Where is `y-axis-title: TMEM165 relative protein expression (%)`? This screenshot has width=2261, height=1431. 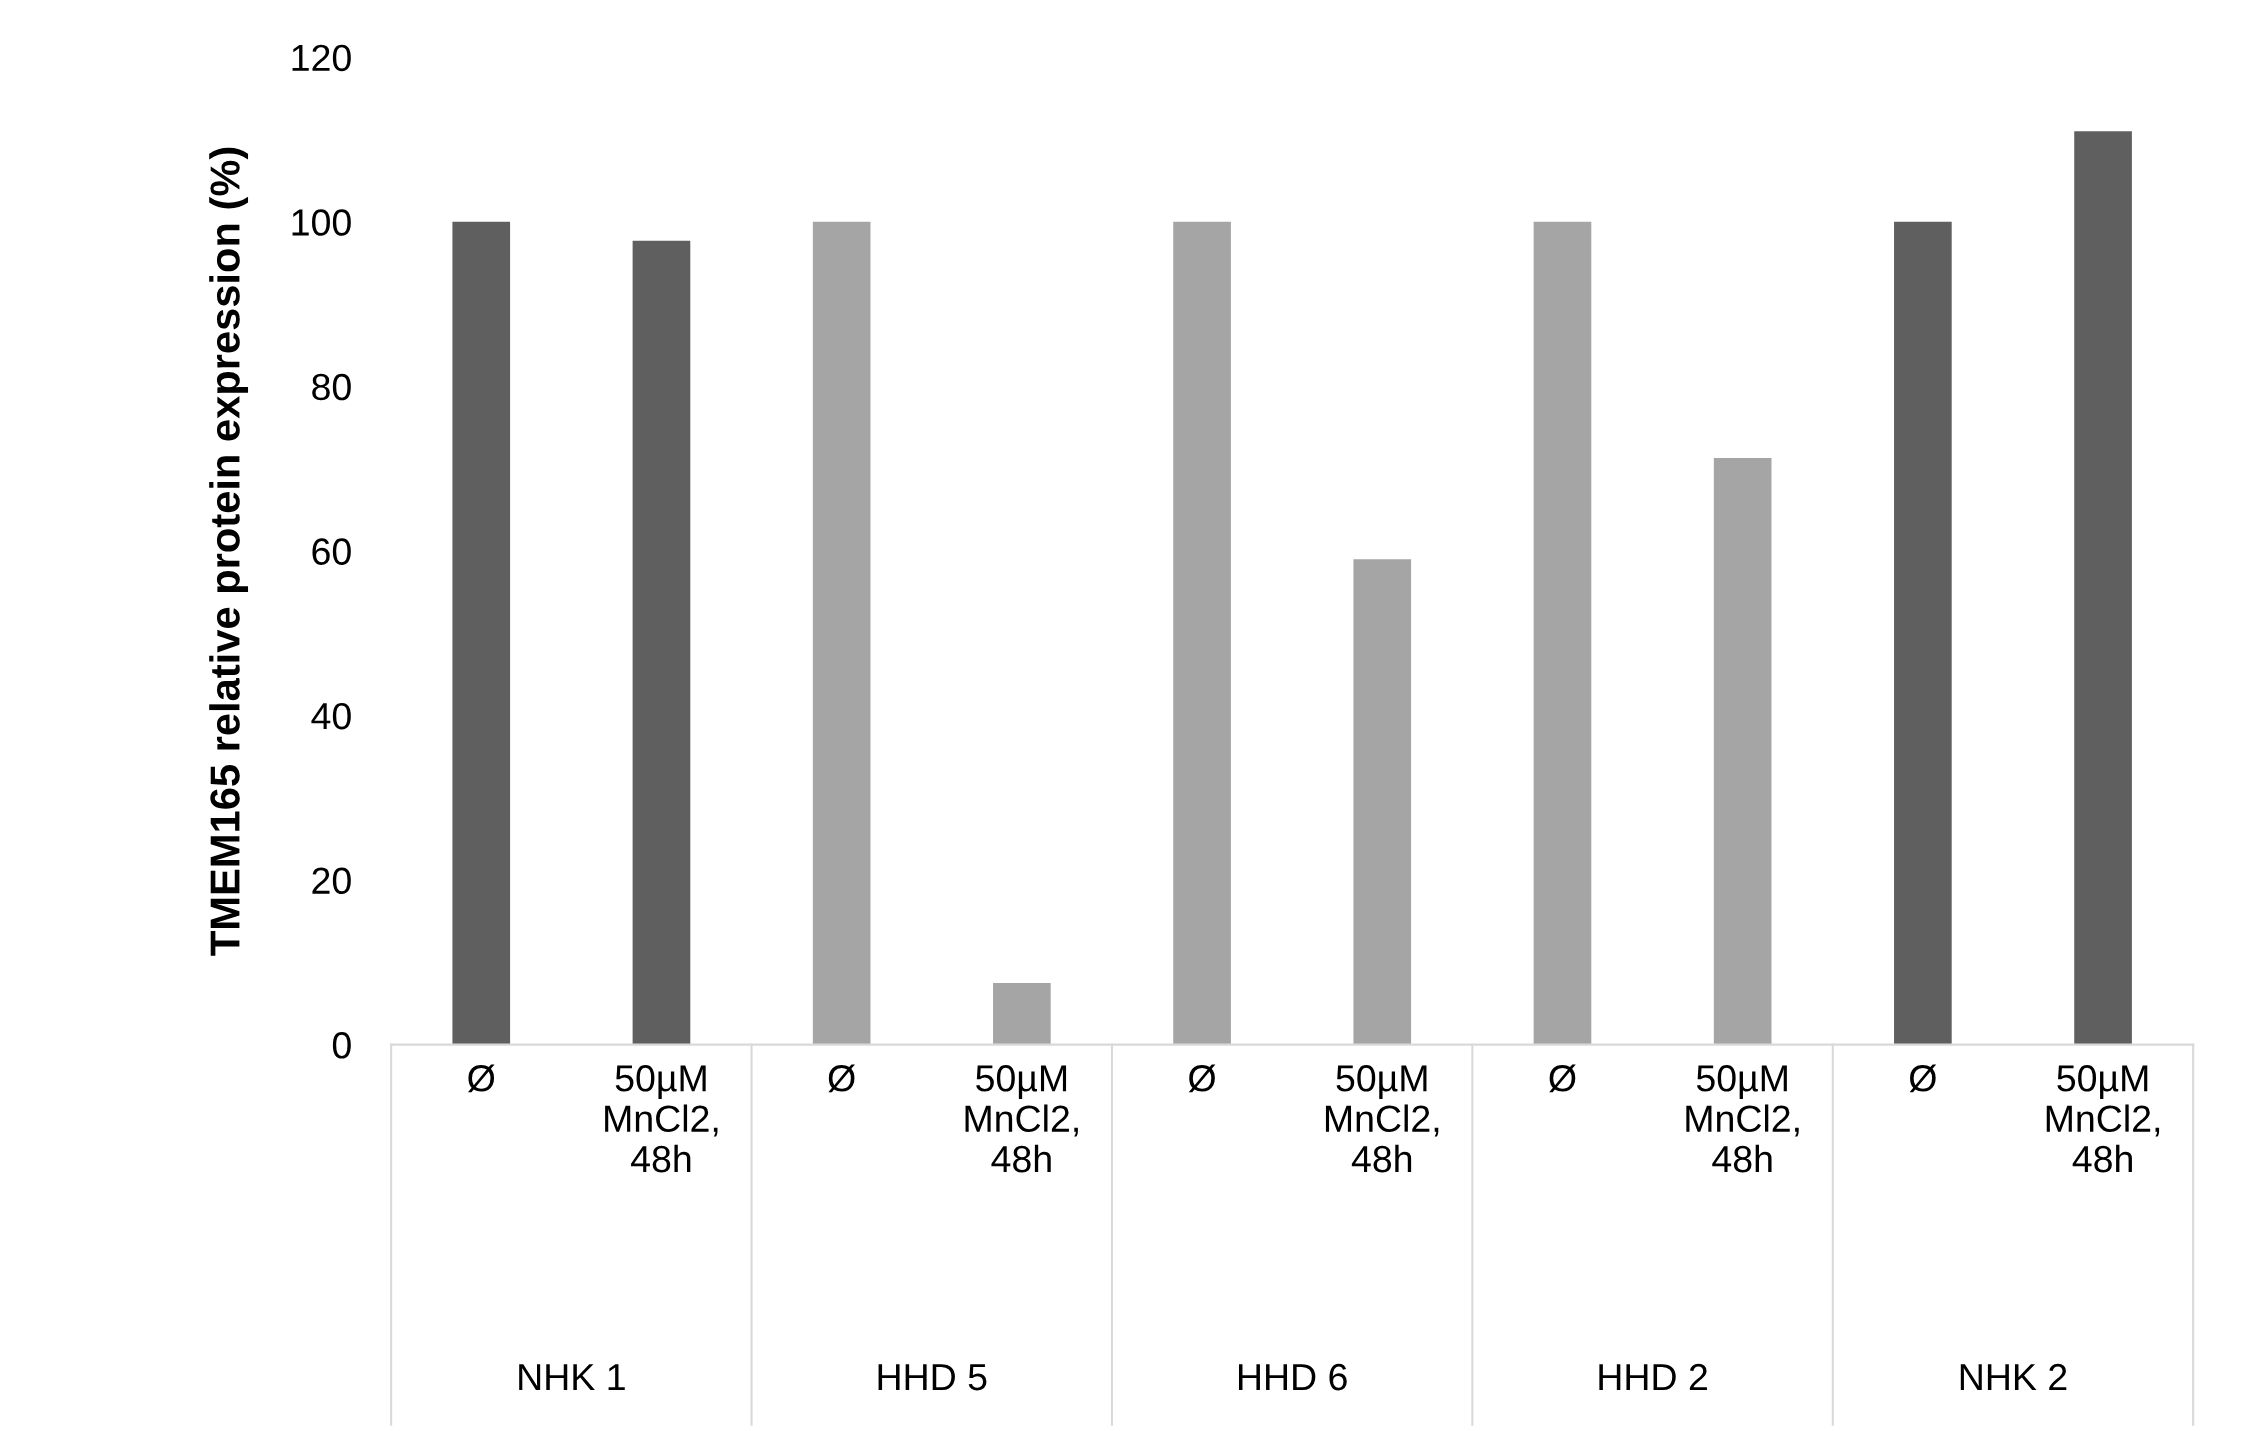 y-axis-title: TMEM165 relative protein expression (%) is located at coordinates (229, 551).